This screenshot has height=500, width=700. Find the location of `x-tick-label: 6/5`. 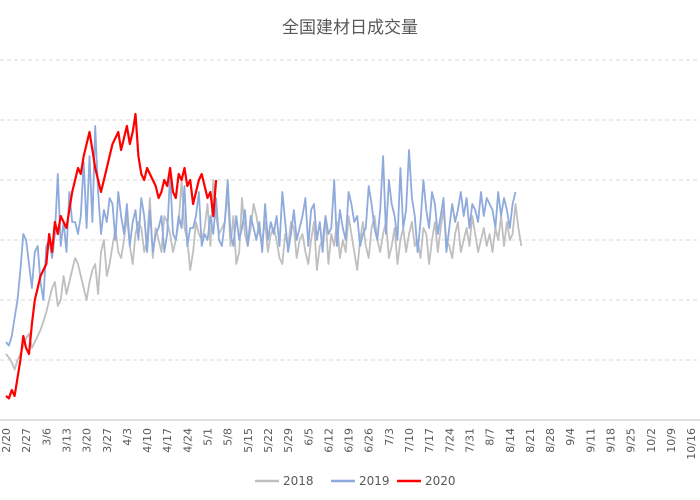

x-tick-label: 6/5 is located at coordinates (308, 437).